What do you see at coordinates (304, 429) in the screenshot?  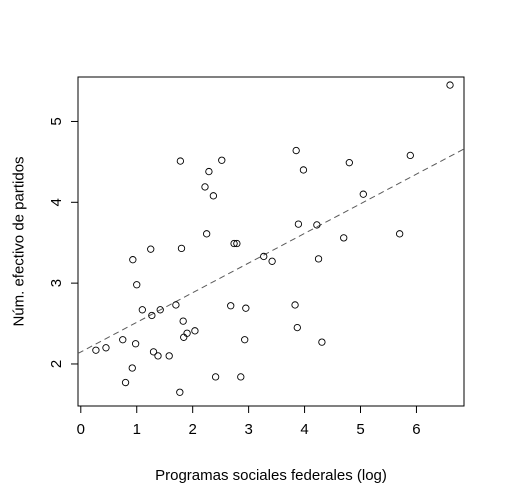 I see `x-tick-label: 4` at bounding box center [304, 429].